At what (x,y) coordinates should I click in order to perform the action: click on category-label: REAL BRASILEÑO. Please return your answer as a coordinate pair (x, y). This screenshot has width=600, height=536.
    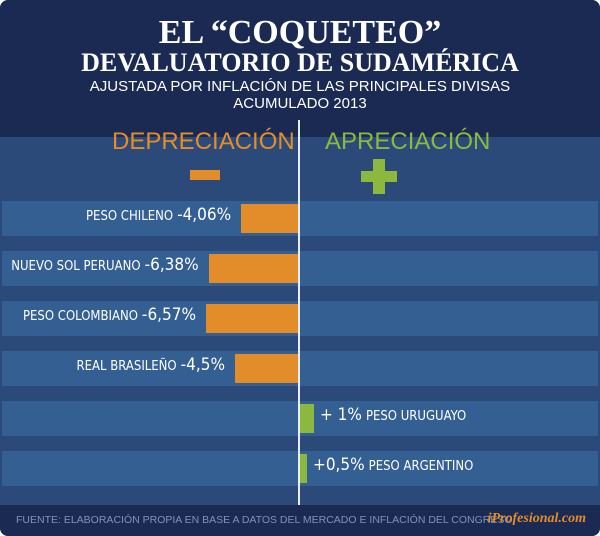
    Looking at the image, I should click on (126, 366).